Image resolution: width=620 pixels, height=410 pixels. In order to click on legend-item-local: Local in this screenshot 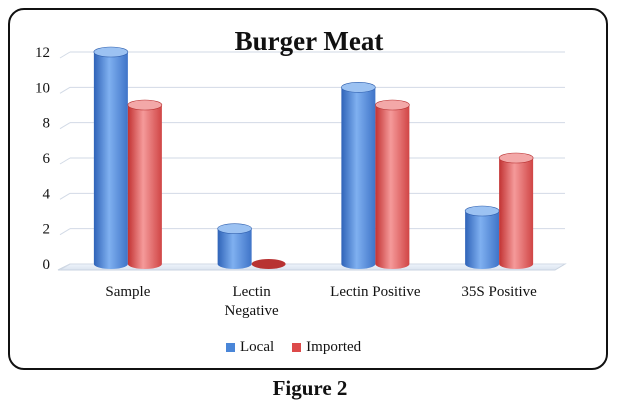, I will do `click(250, 347)`.